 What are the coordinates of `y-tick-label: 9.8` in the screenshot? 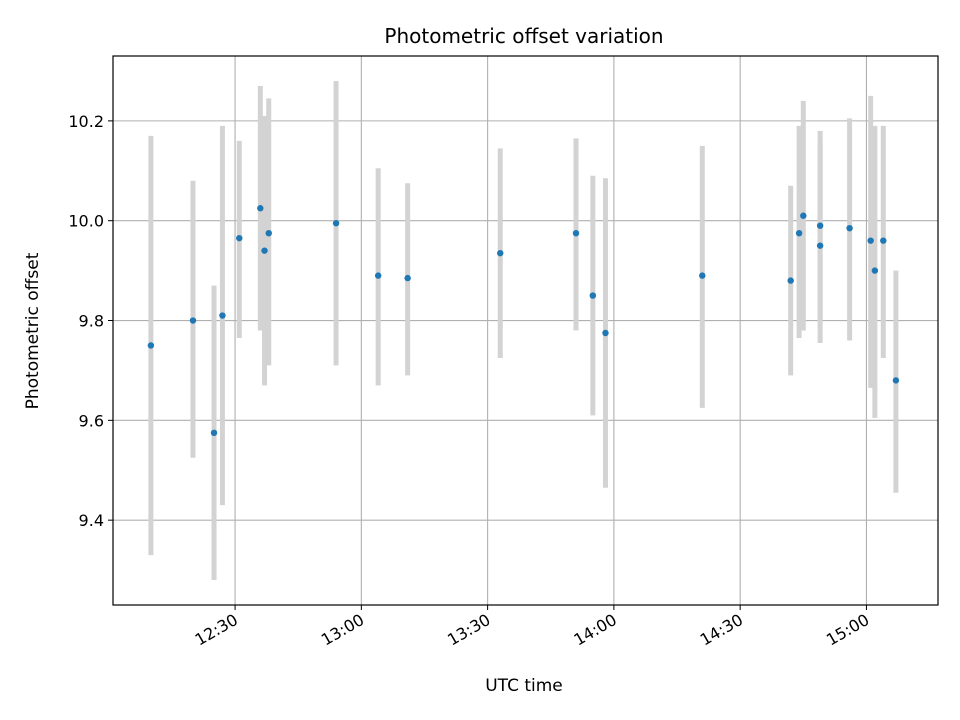 It's located at (91, 321).